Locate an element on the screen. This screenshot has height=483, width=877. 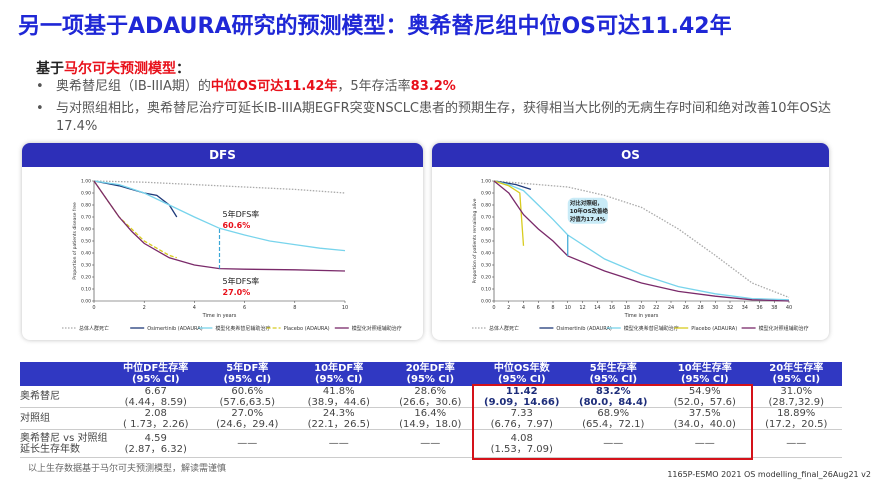
cell-ci: (2.87，6.32) is located at coordinates (155, 449).